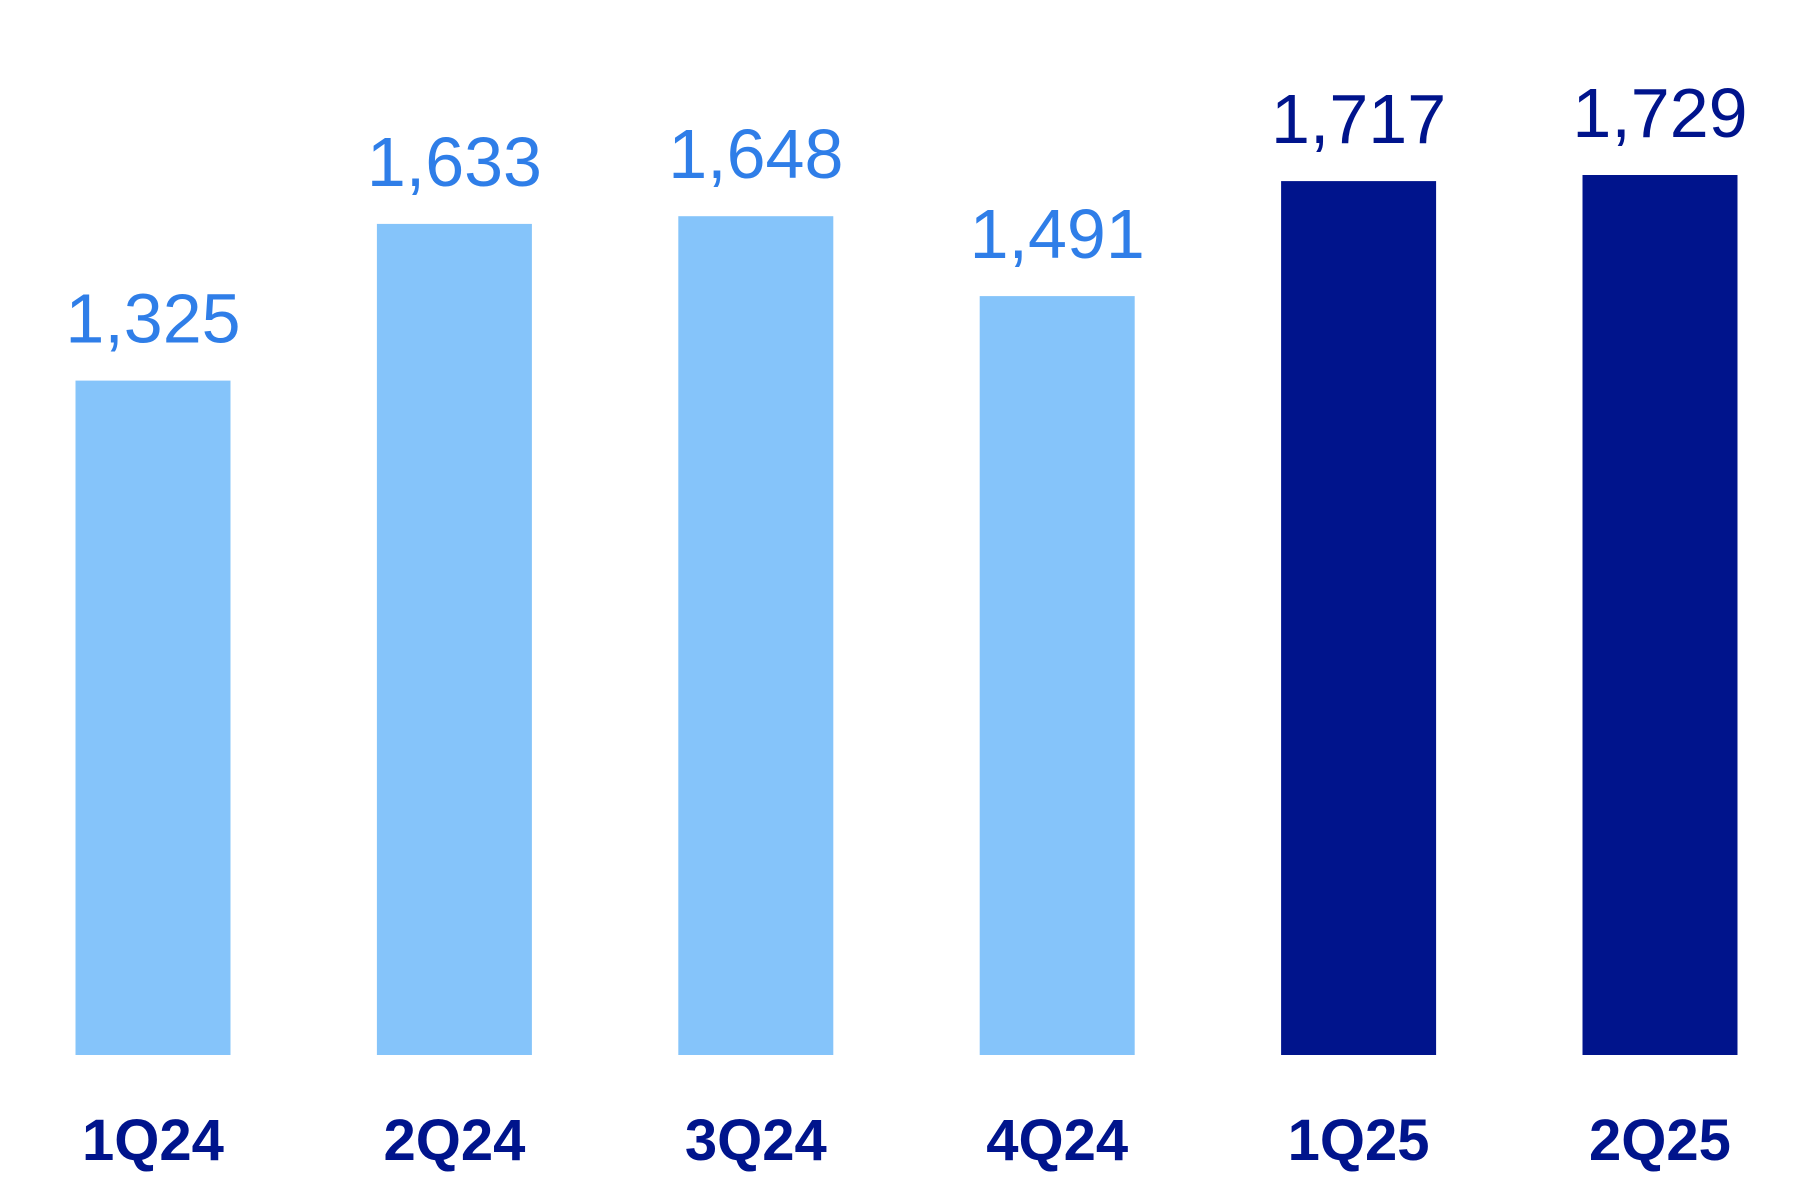  I want to click on bar-3q24, so click(756, 635).